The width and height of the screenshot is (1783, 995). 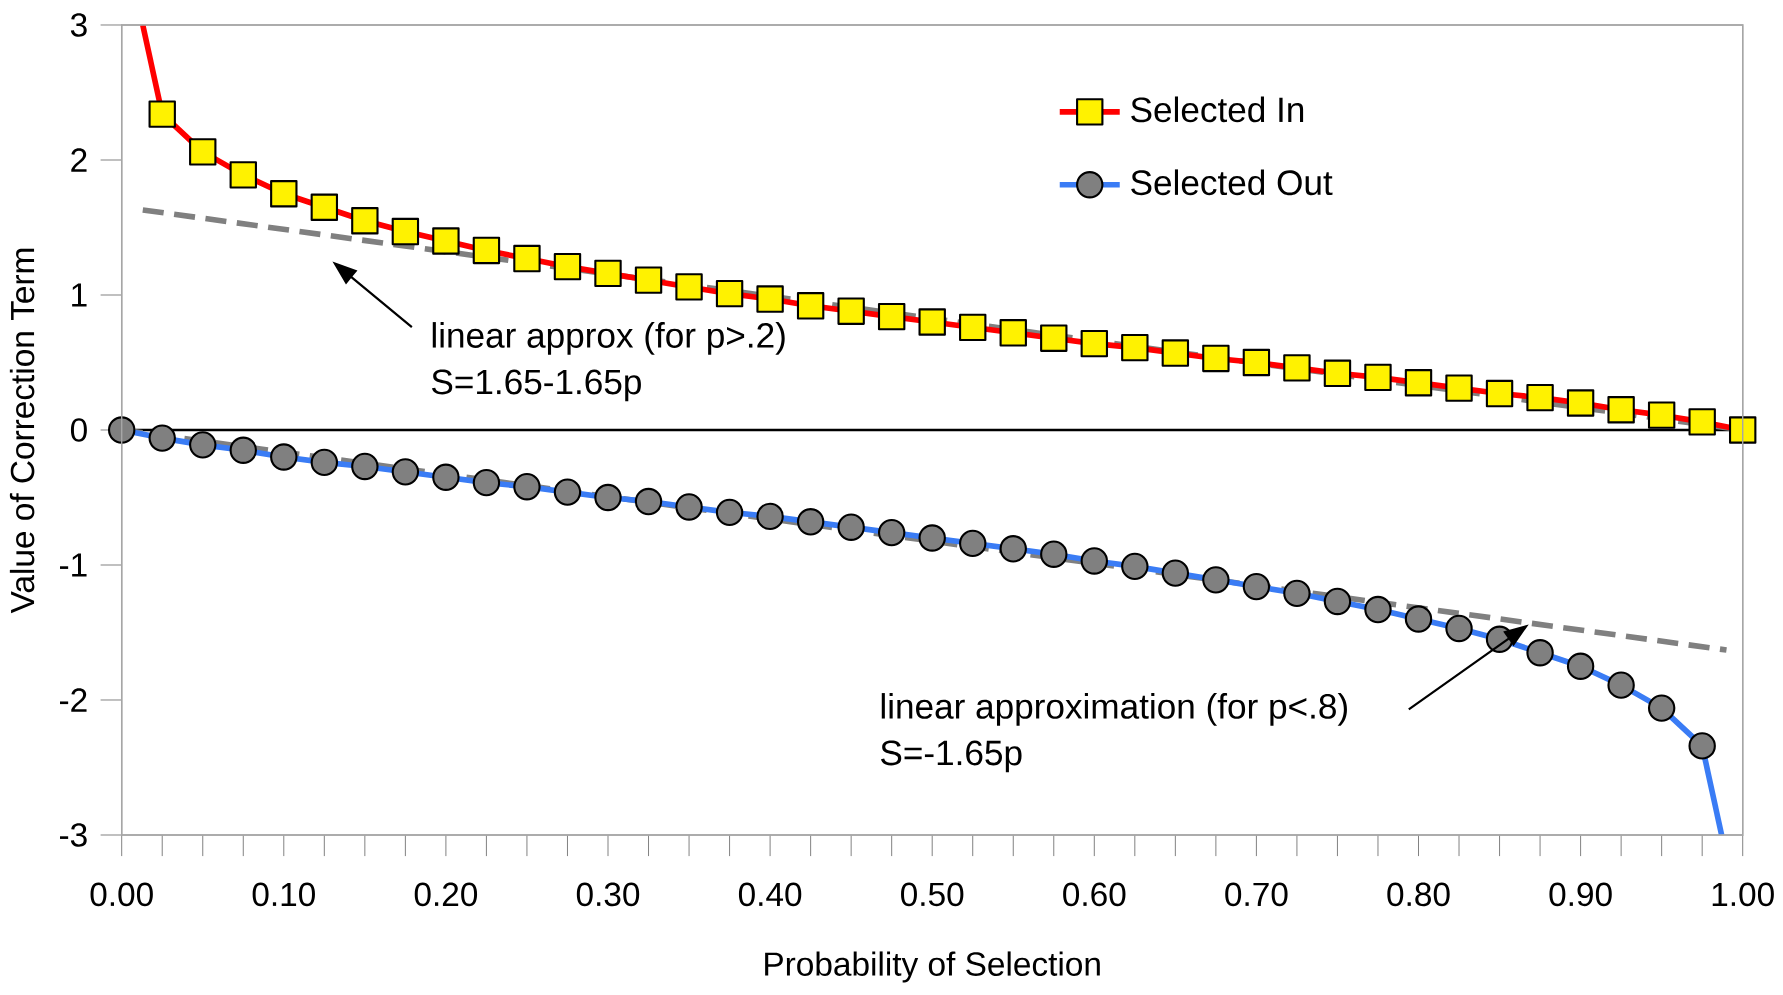 I want to click on x-tick-label: 0.20, so click(x=446, y=894).